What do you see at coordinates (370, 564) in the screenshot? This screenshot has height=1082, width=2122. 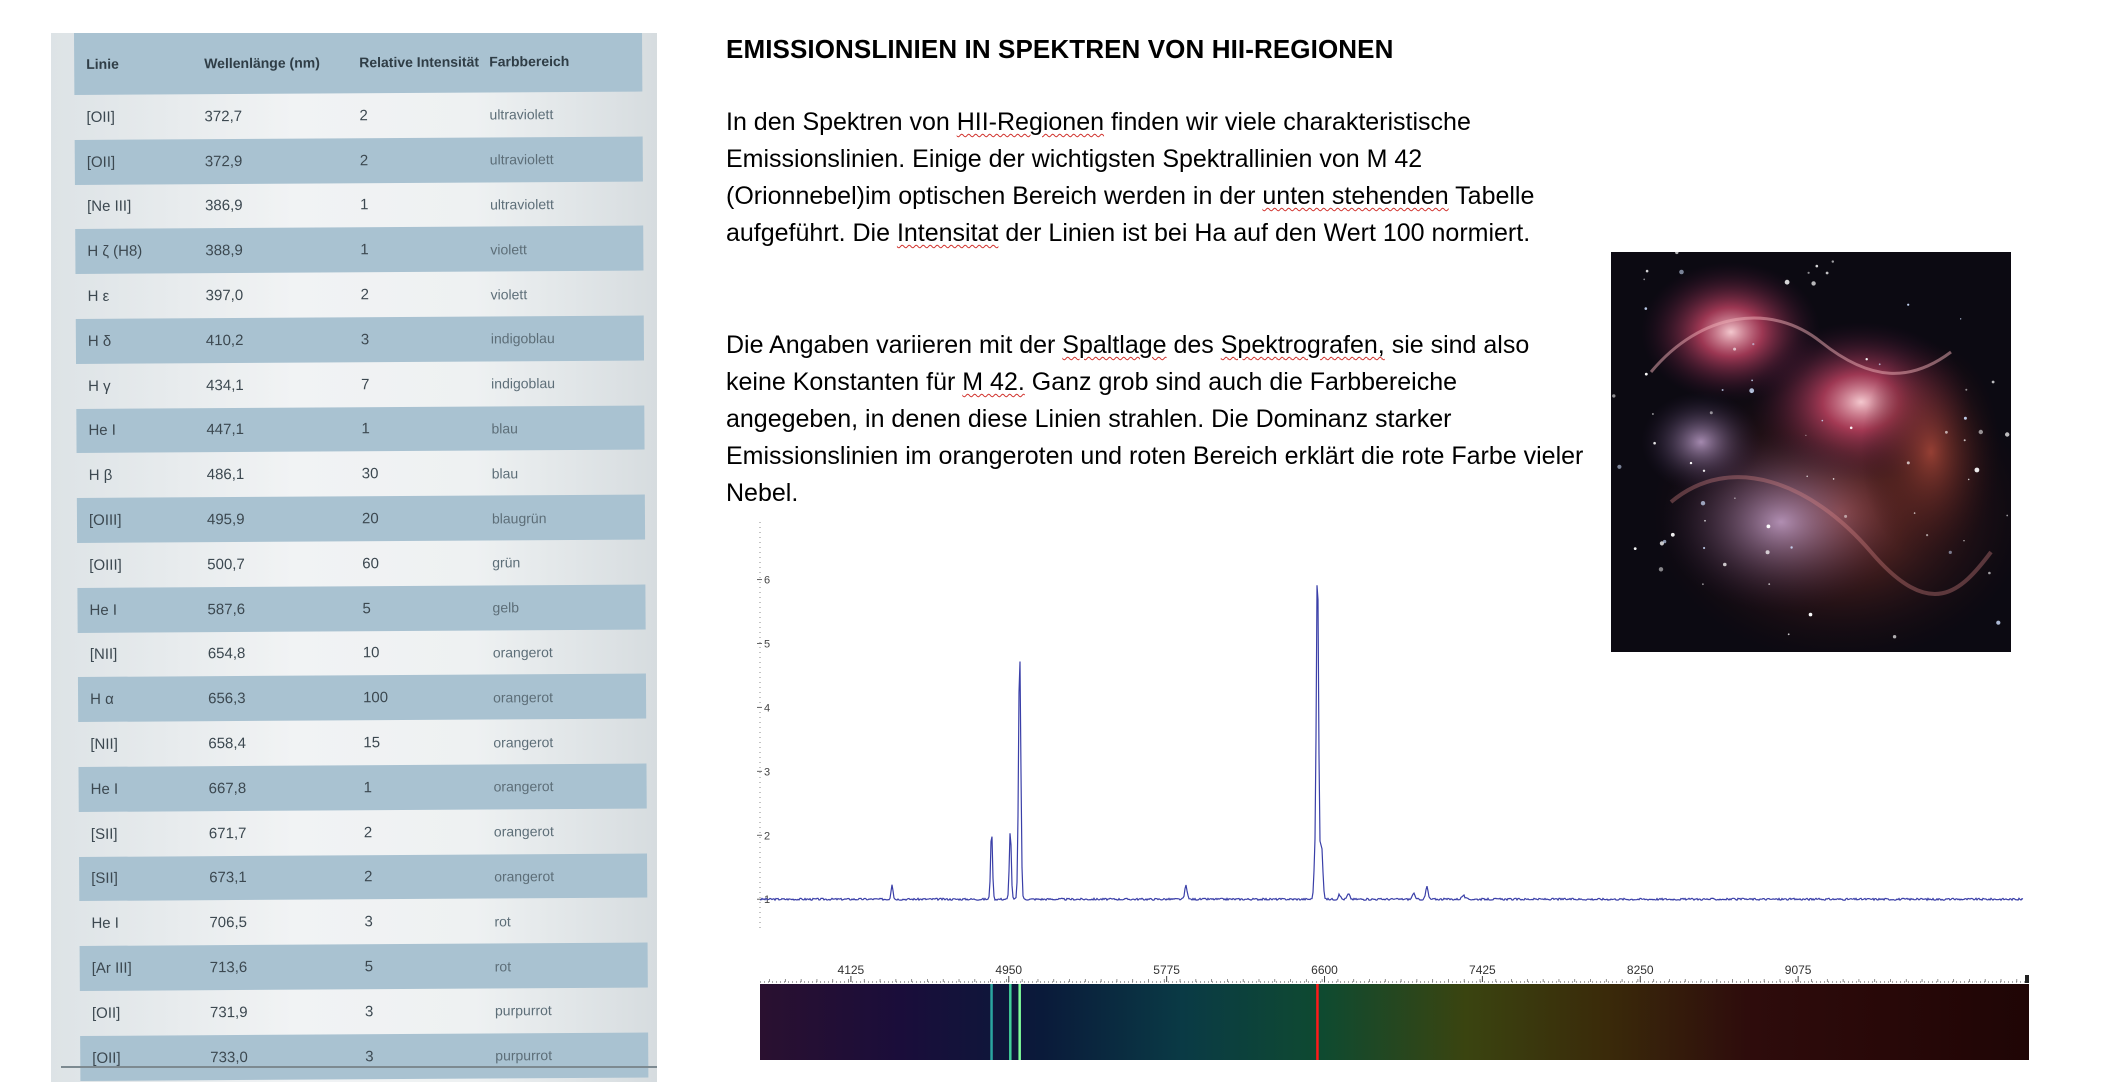 I see `table-cell-intensity: 60` at bounding box center [370, 564].